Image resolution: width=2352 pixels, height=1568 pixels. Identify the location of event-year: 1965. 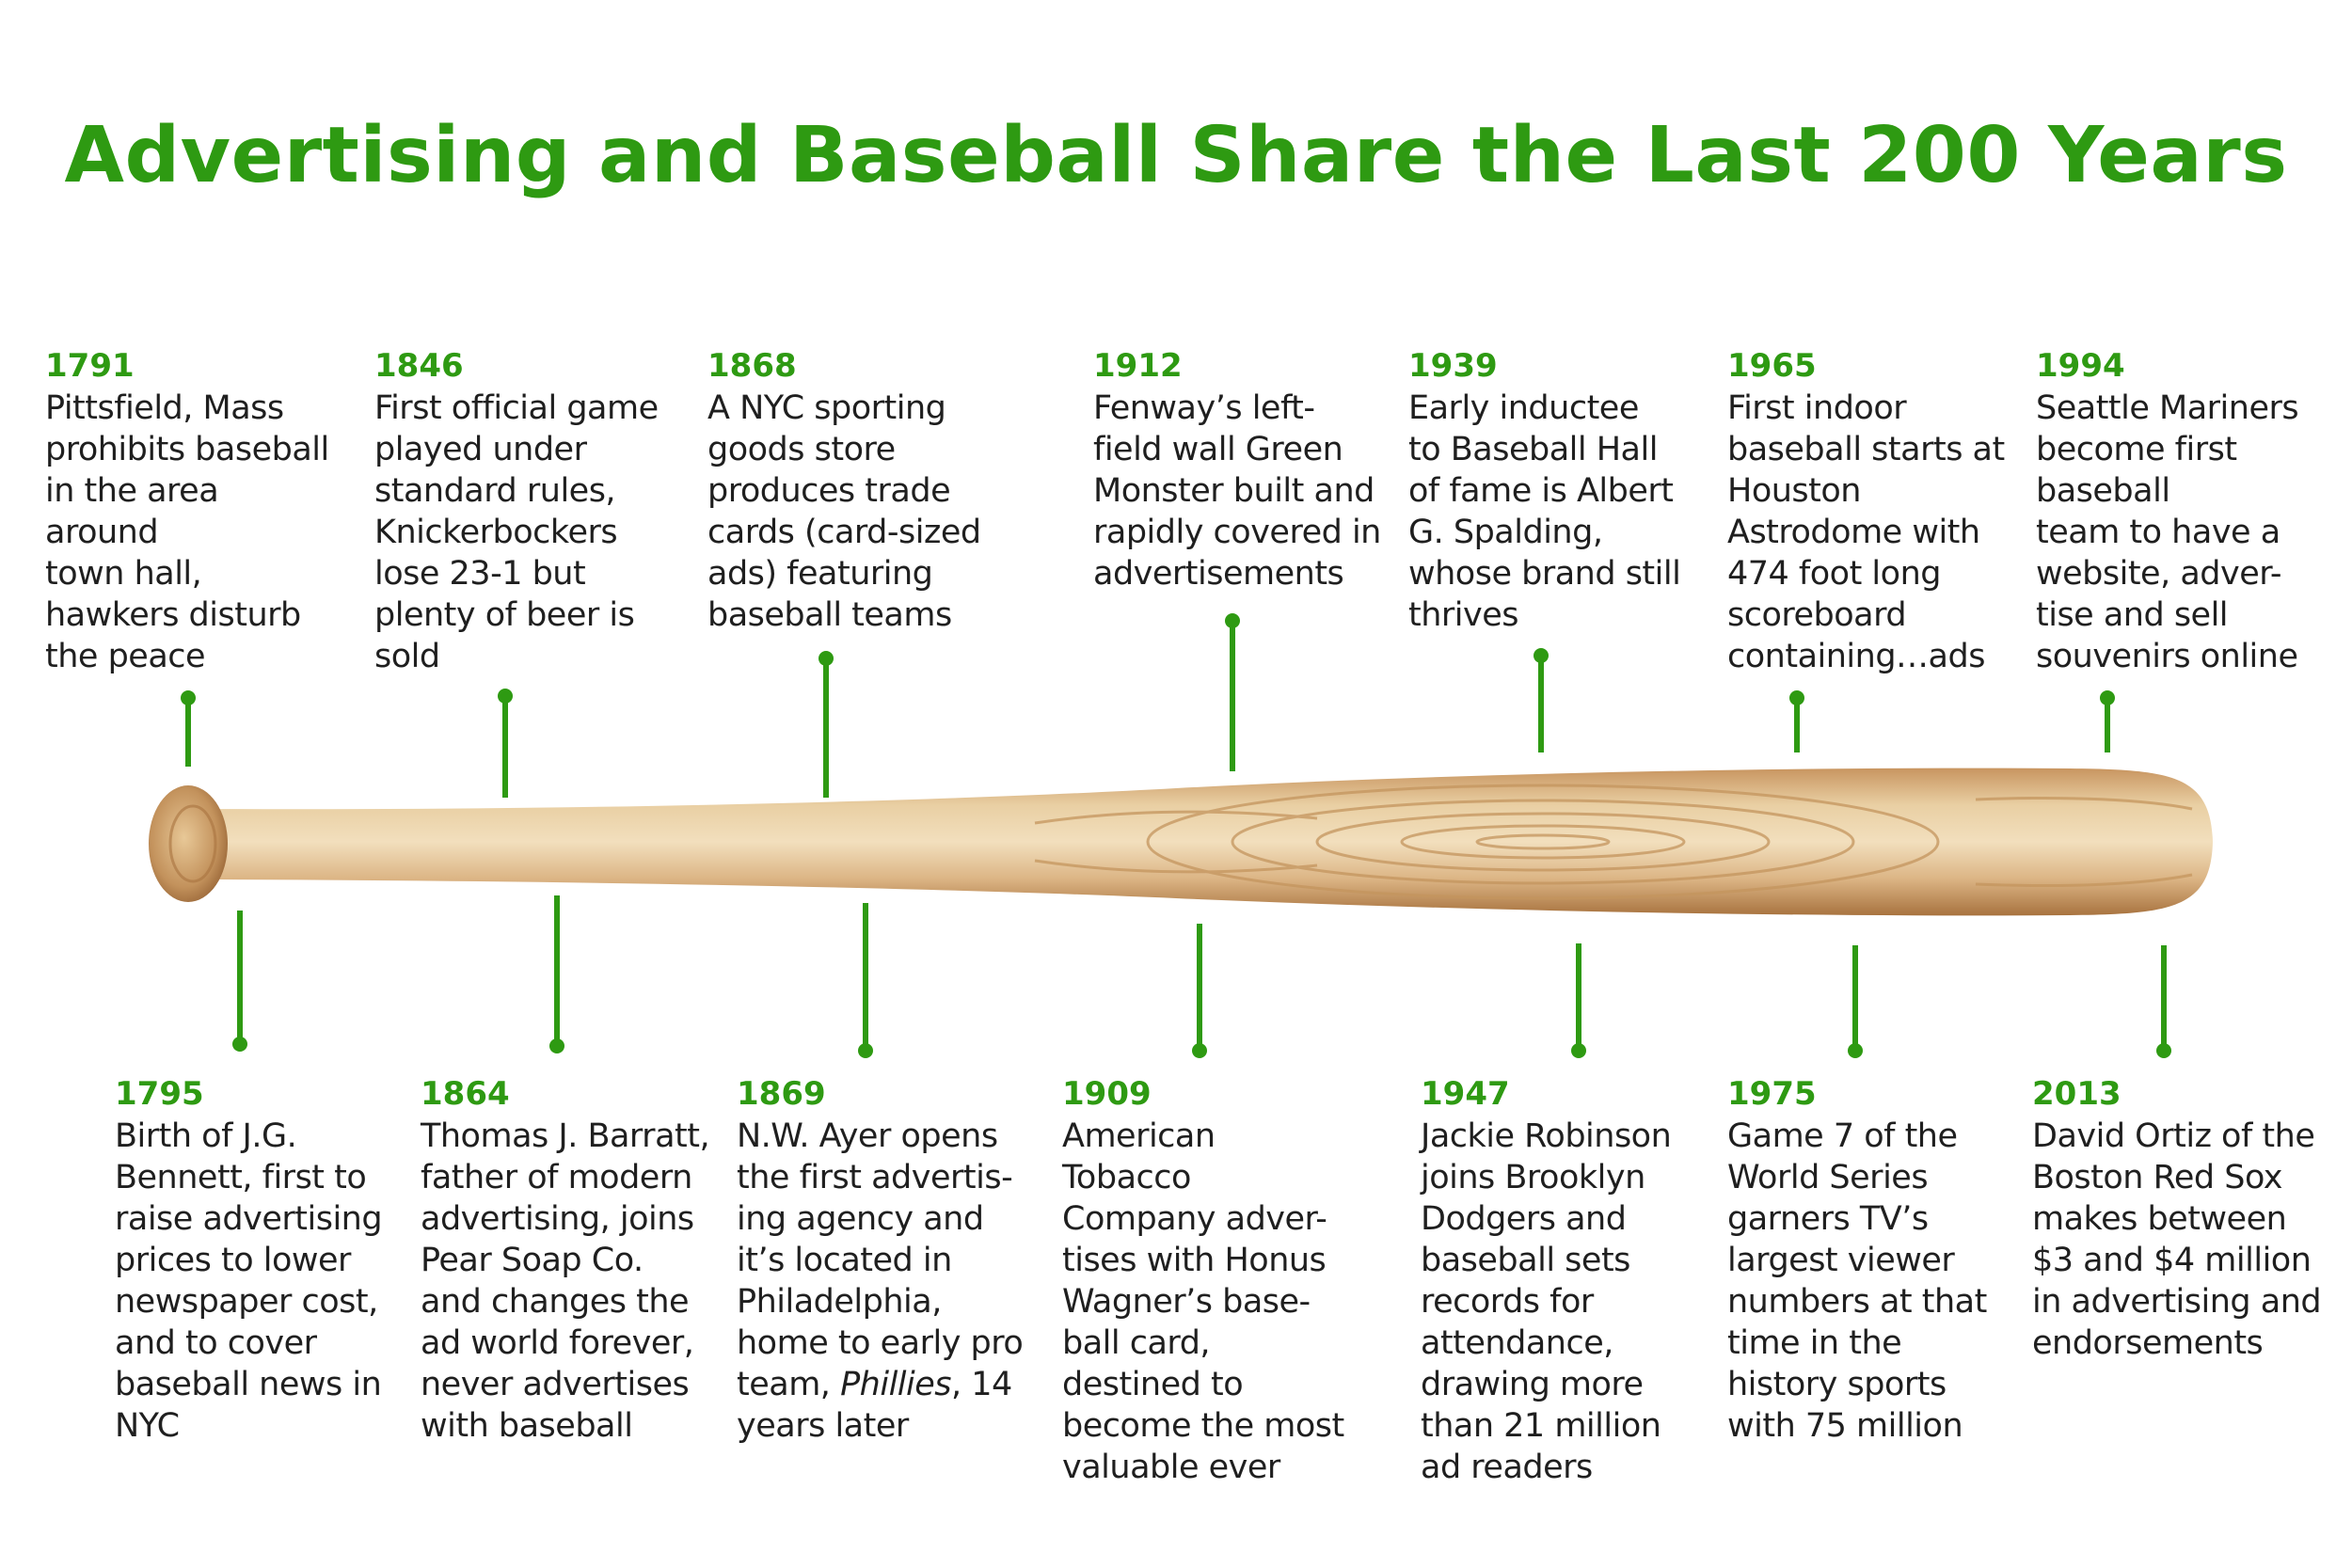
(1772, 366).